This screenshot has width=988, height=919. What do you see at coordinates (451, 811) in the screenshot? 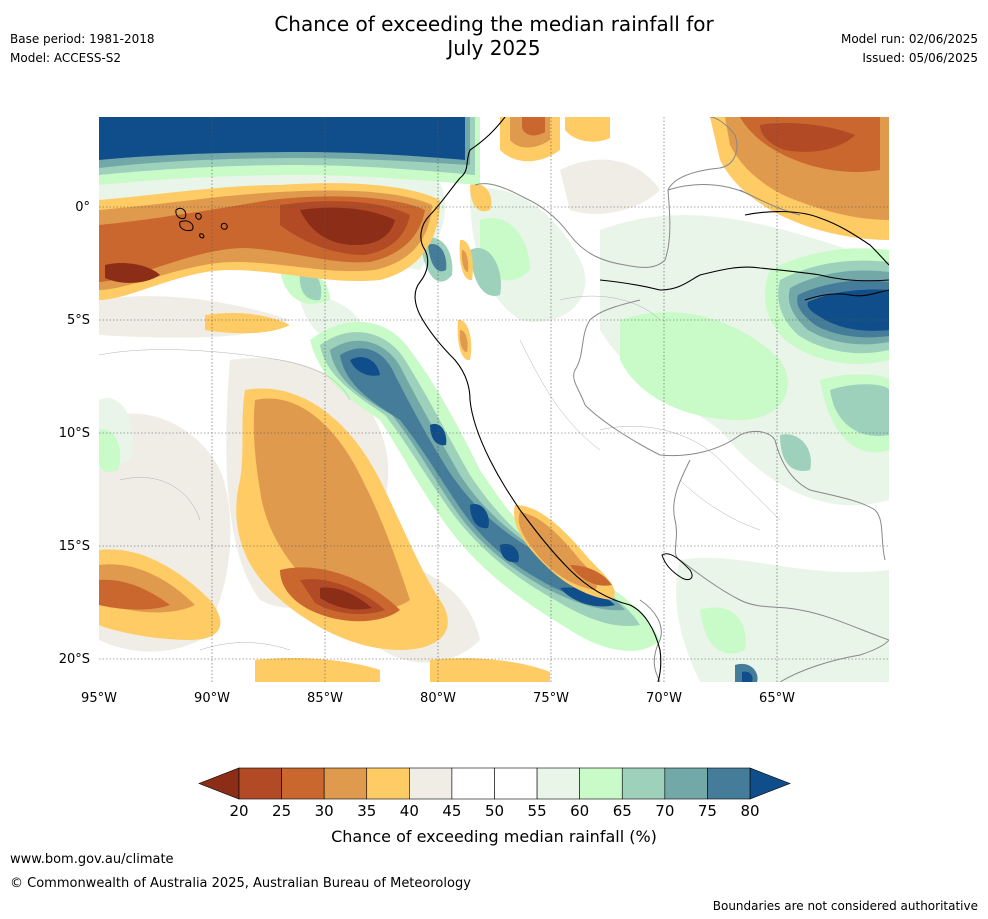
I see `colorbar-tick: 45` at bounding box center [451, 811].